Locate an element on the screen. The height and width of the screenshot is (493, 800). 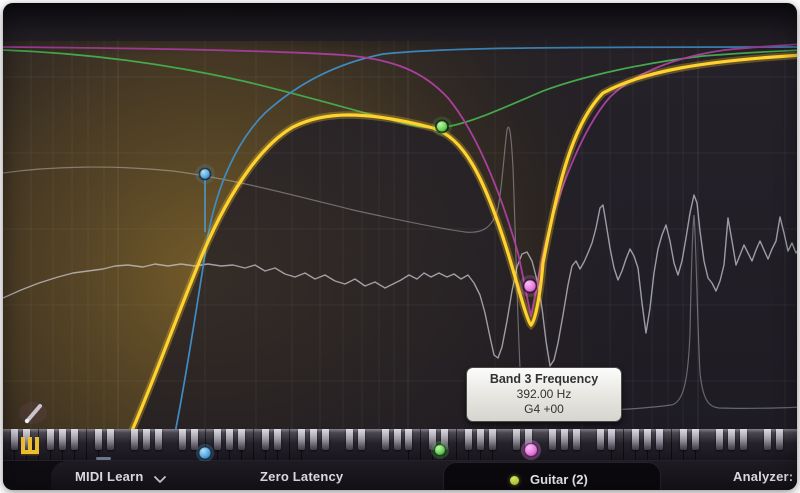
band2-handle is located at coordinates (442, 126).